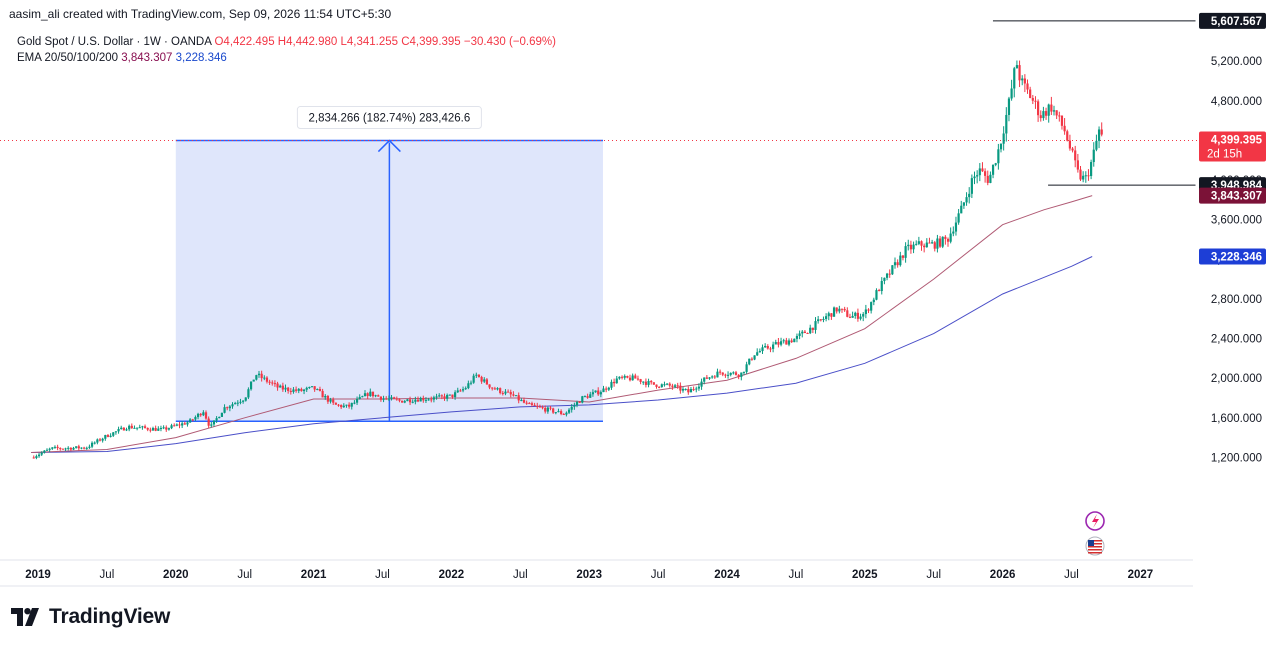 This screenshot has width=1281, height=647. What do you see at coordinates (110, 616) in the screenshot?
I see `brand-name: TradingView` at bounding box center [110, 616].